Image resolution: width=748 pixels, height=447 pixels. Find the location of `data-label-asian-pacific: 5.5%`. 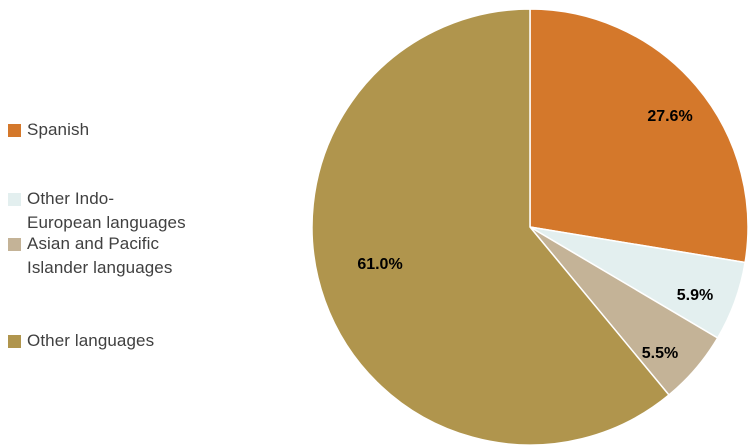

data-label-asian-pacific: 5.5% is located at coordinates (660, 353).